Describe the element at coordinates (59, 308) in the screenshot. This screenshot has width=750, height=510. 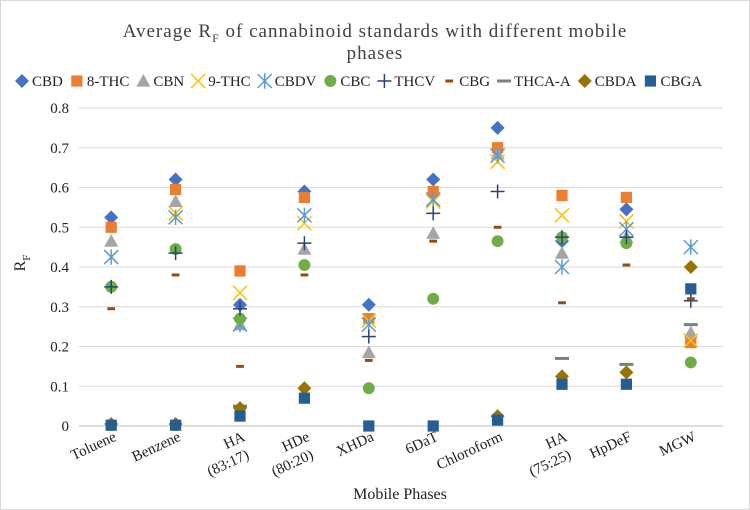
I see `y-tick-label: 0.3` at that location.